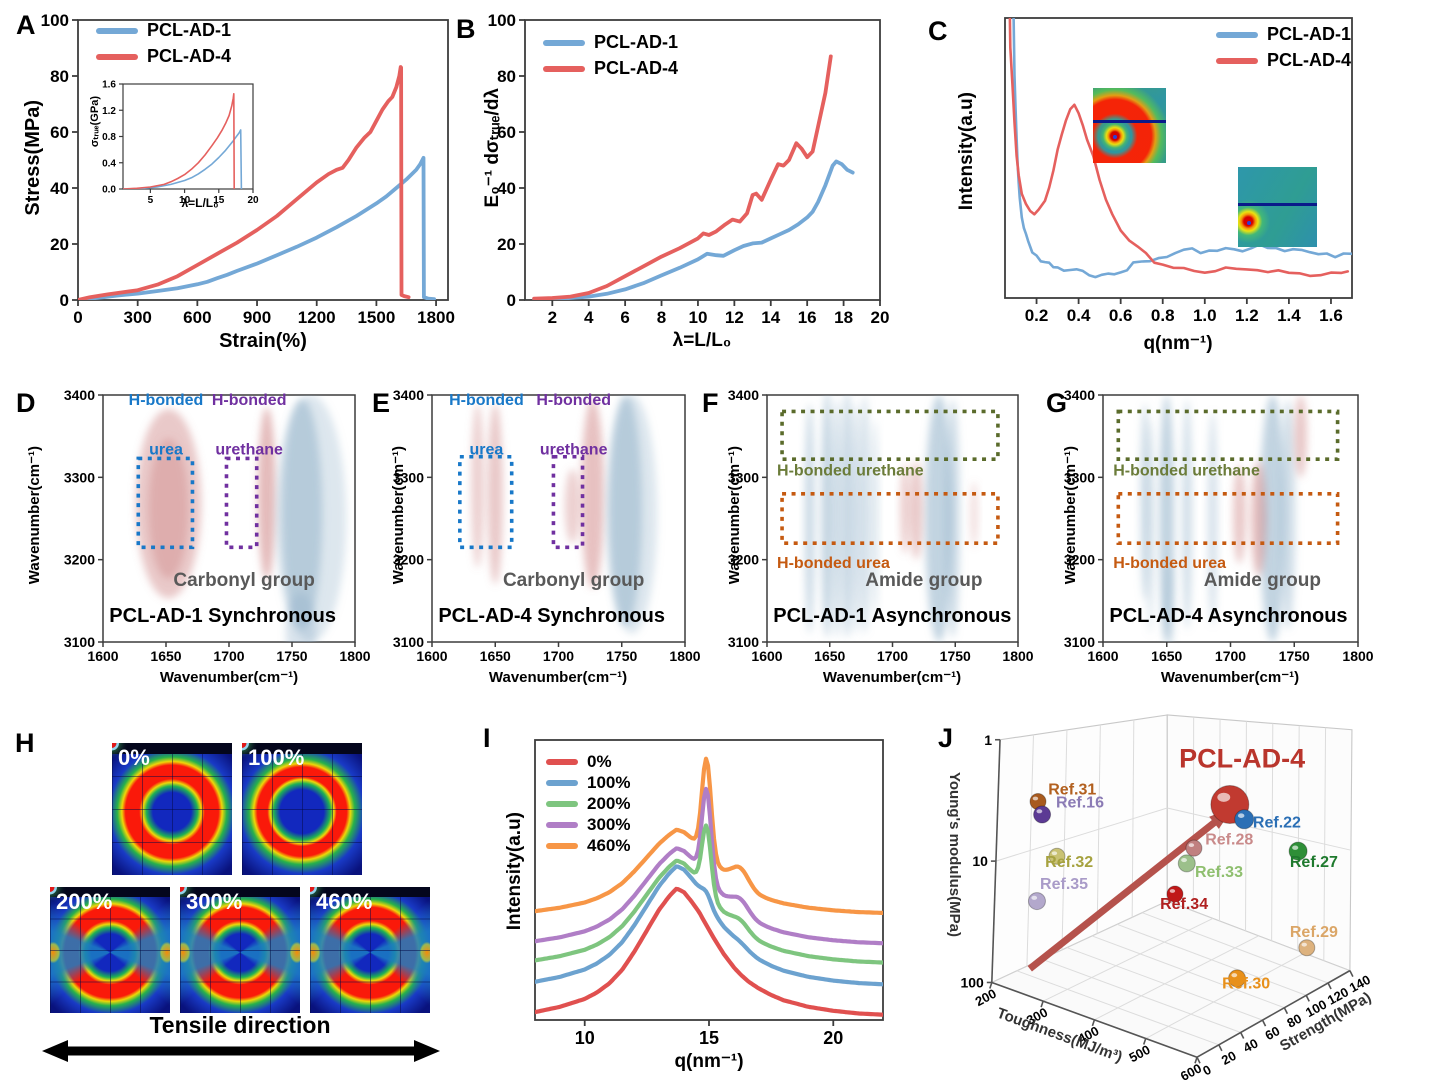  I want to click on x-tick-label: 300, so click(137, 317).